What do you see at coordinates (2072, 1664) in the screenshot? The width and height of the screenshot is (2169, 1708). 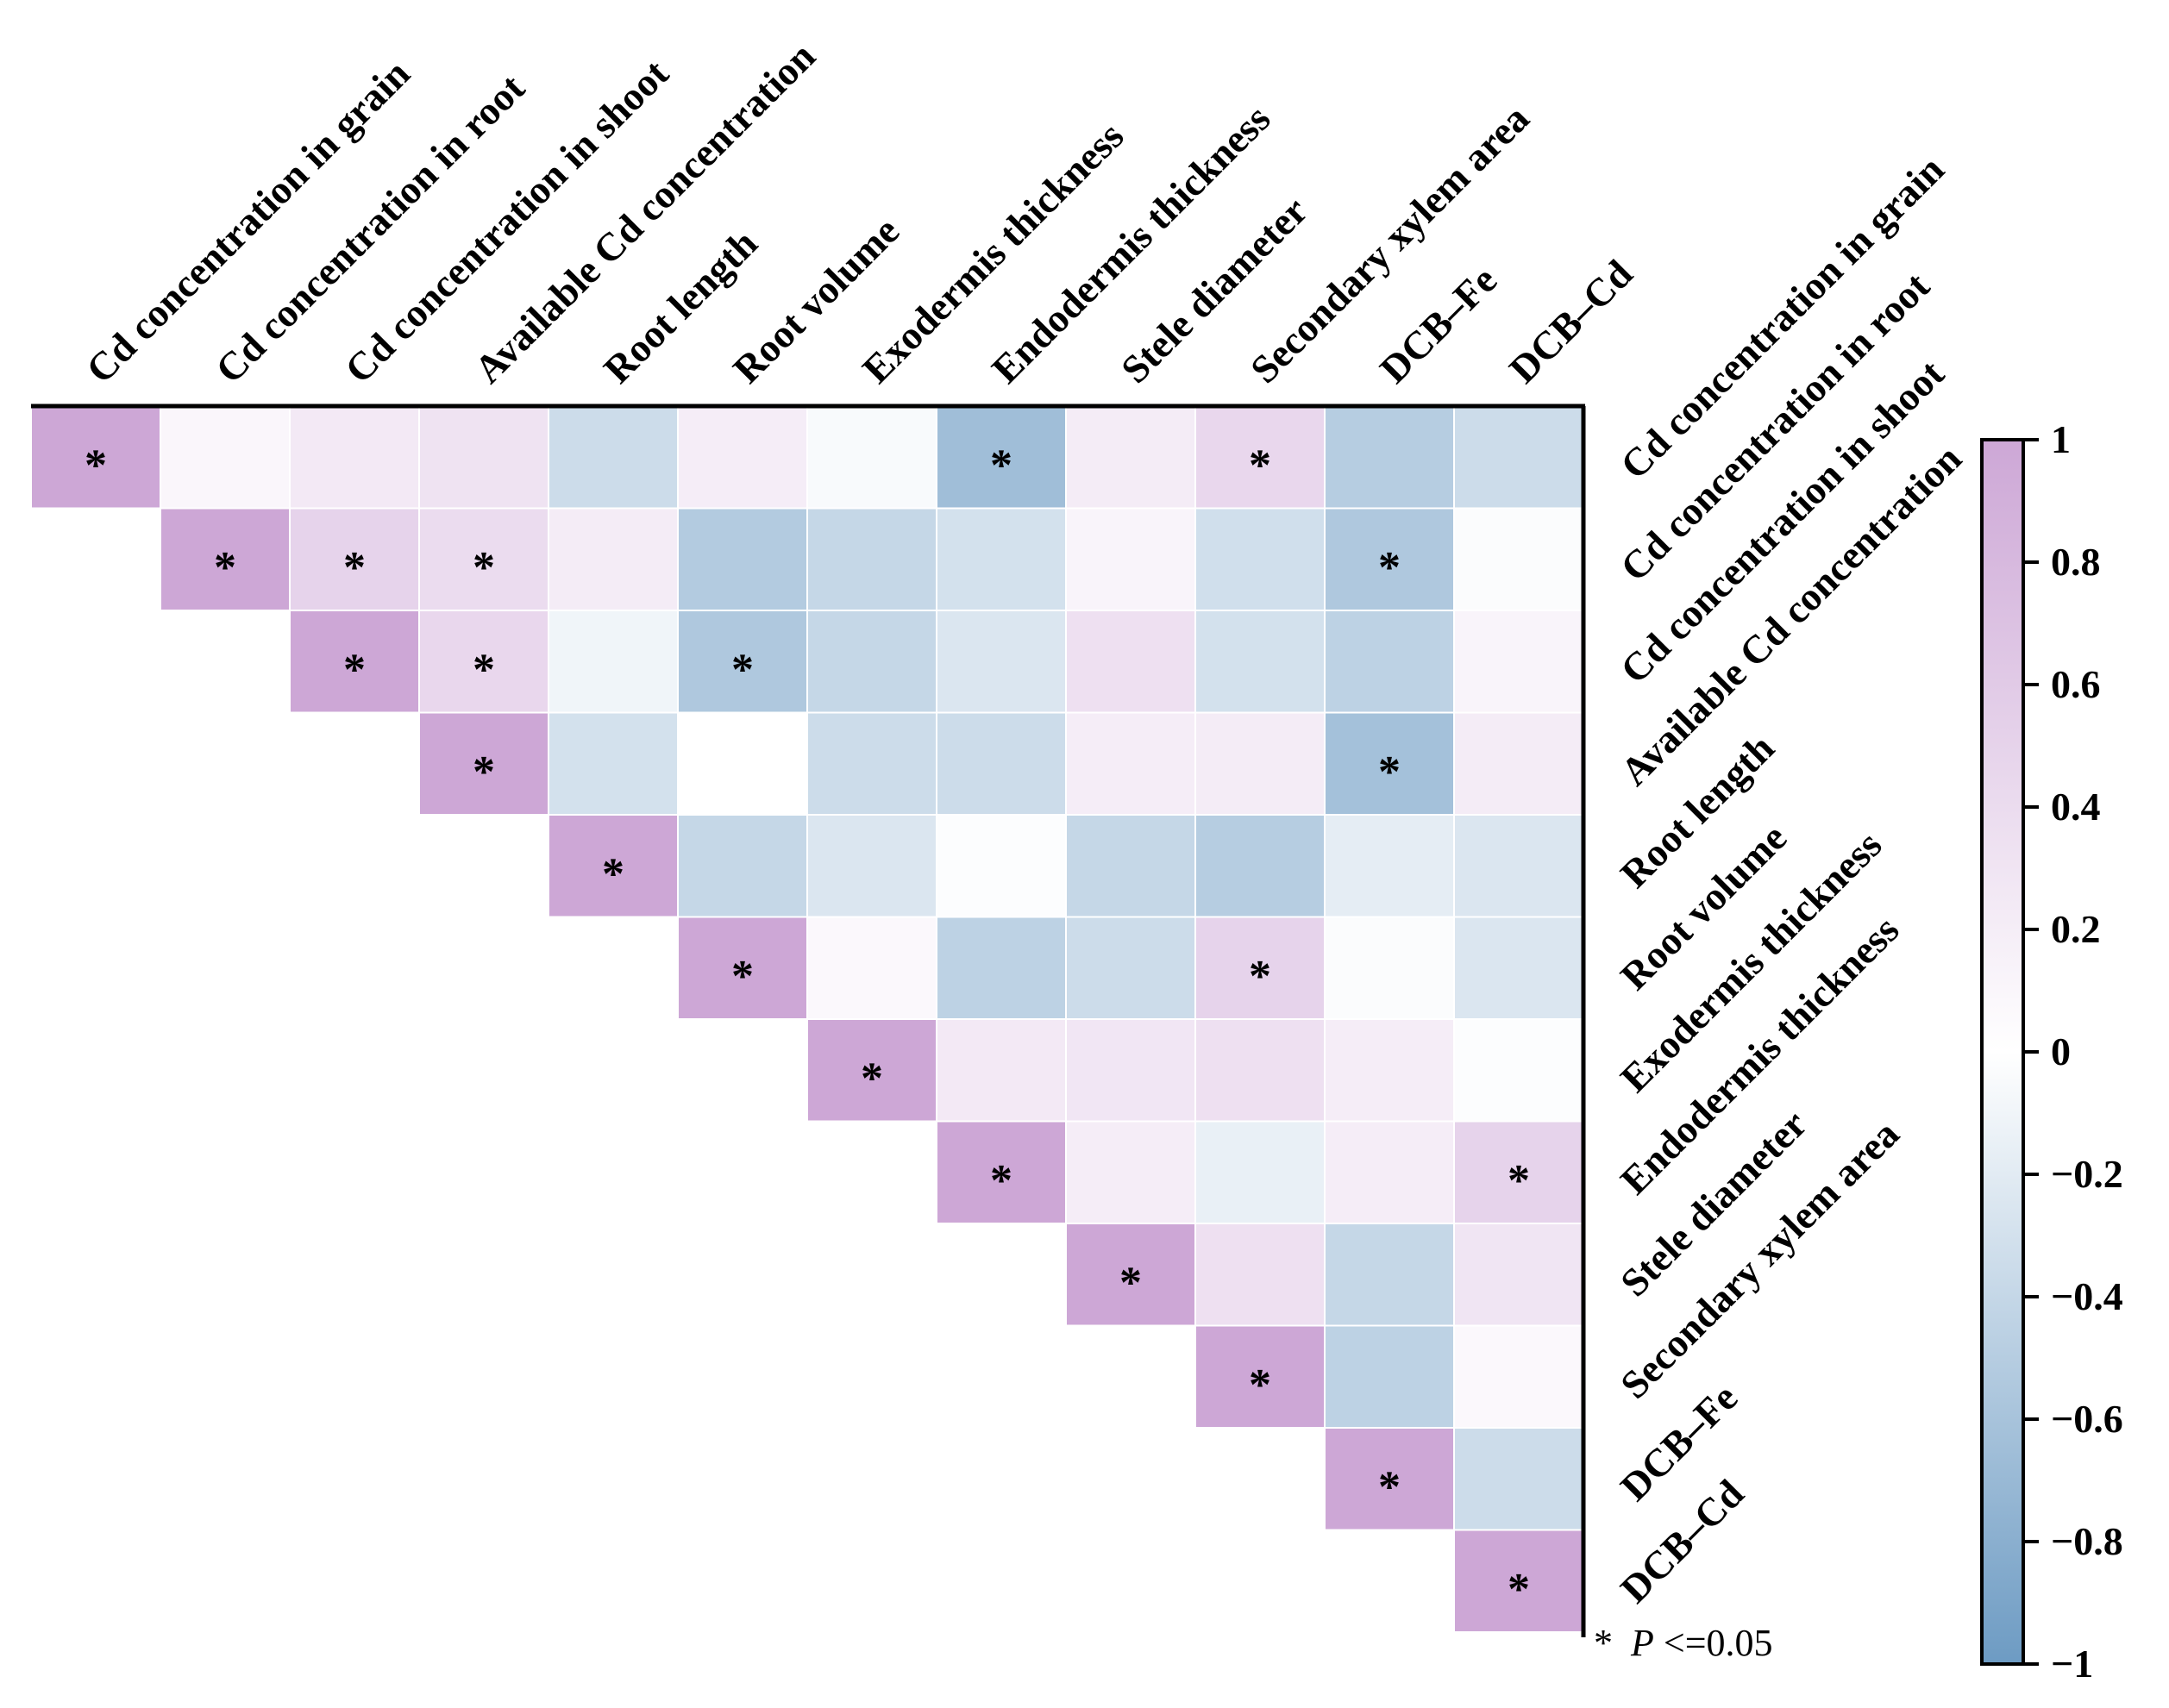 I see `colorbar-tick-label: −1` at bounding box center [2072, 1664].